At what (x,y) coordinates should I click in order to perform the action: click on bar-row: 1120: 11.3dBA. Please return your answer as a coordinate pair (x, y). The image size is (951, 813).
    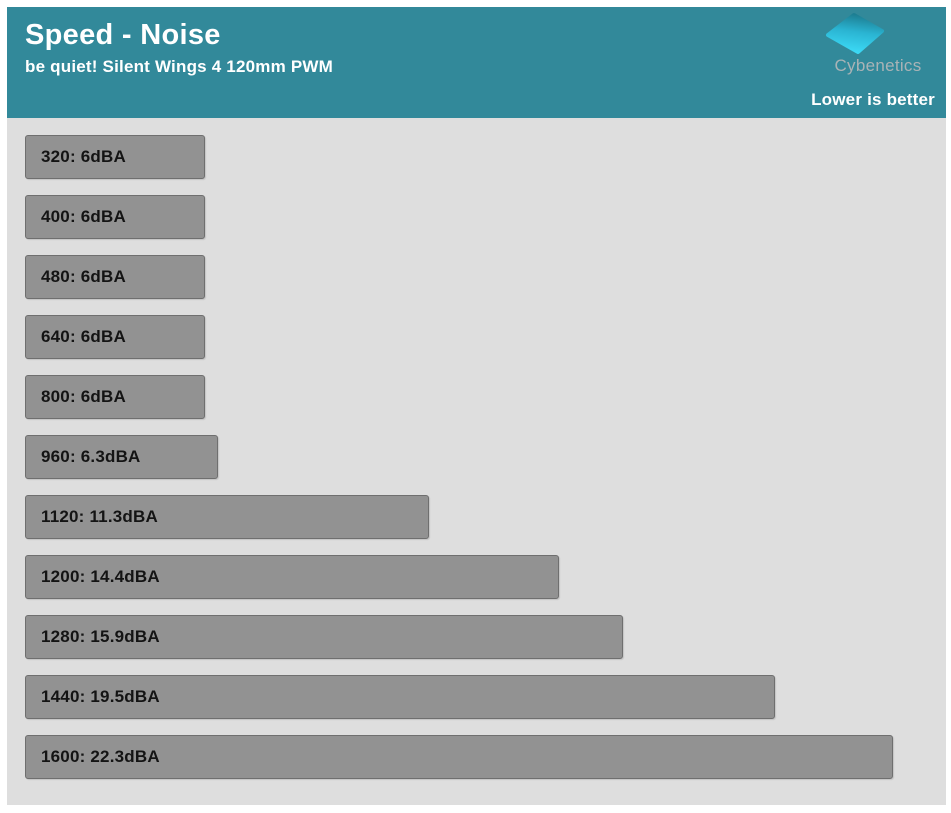
    Looking at the image, I should click on (227, 517).